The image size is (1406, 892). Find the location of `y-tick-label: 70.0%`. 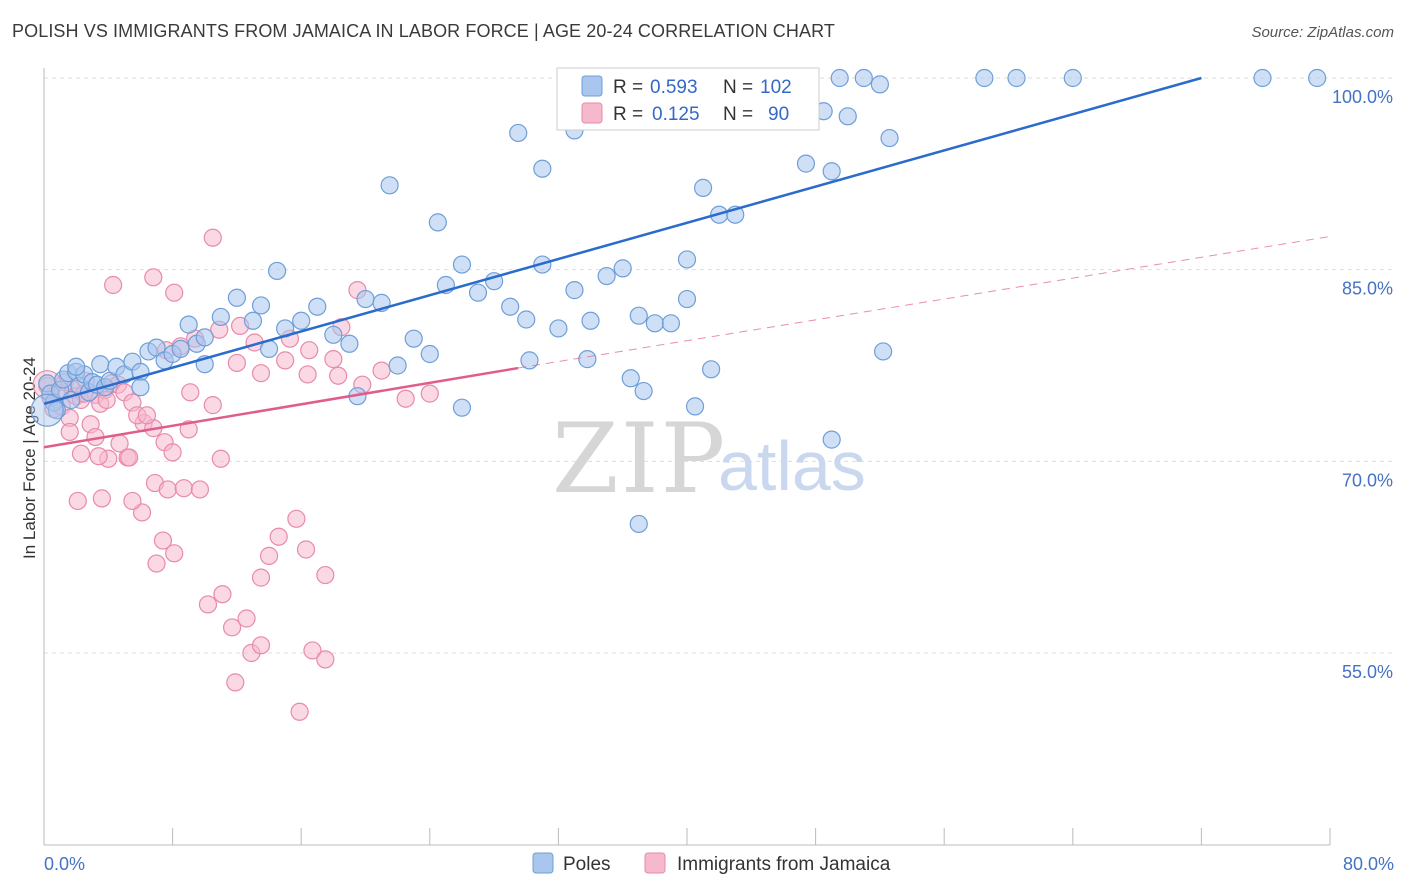

y-tick-label: 70.0% is located at coordinates (1367, 480).